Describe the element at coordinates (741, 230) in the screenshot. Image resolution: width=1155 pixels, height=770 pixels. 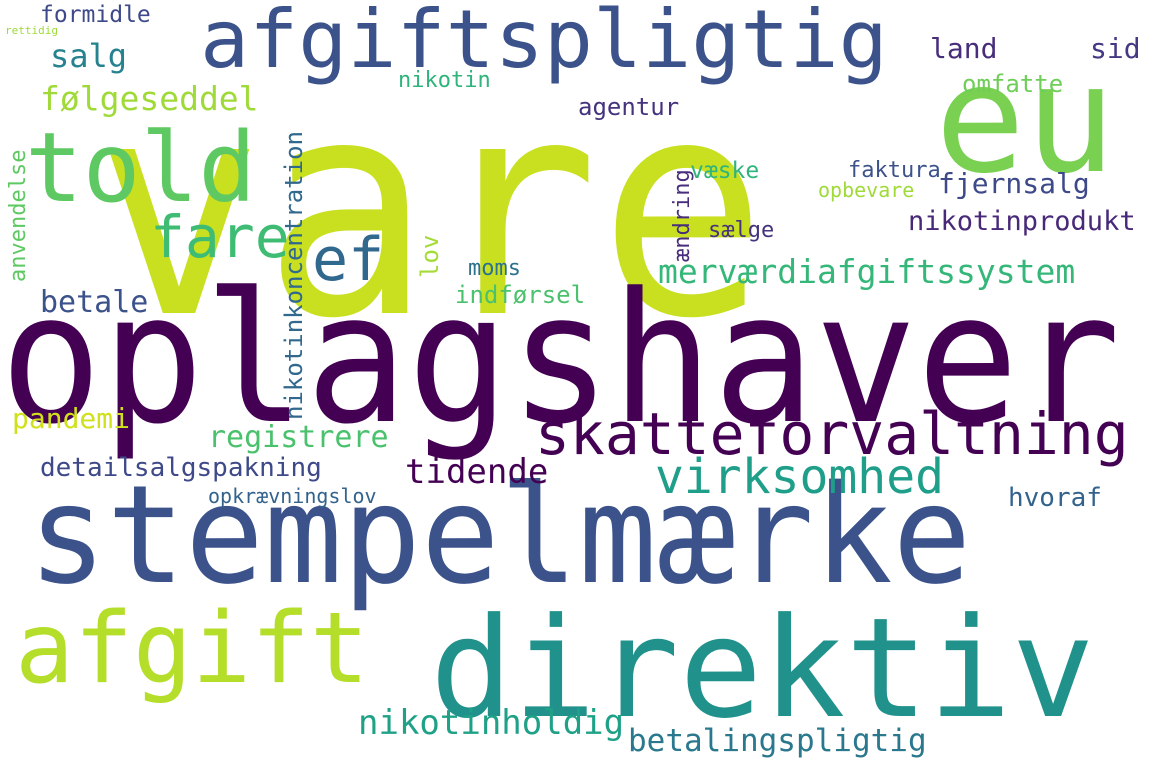
I see `word-saelge: sælge` at that location.